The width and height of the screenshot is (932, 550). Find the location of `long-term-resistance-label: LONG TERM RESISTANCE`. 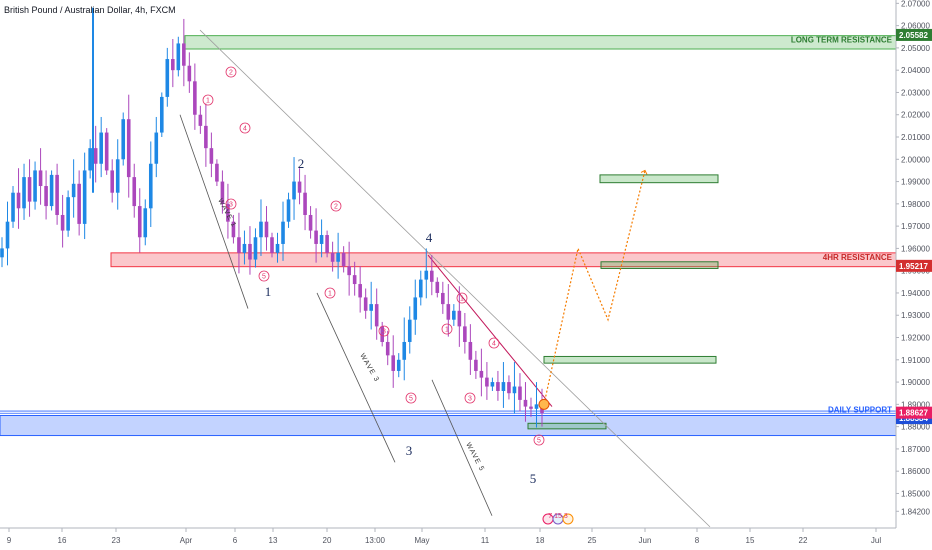

long-term-resistance-label: LONG TERM RESISTANCE is located at coordinates (842, 40).